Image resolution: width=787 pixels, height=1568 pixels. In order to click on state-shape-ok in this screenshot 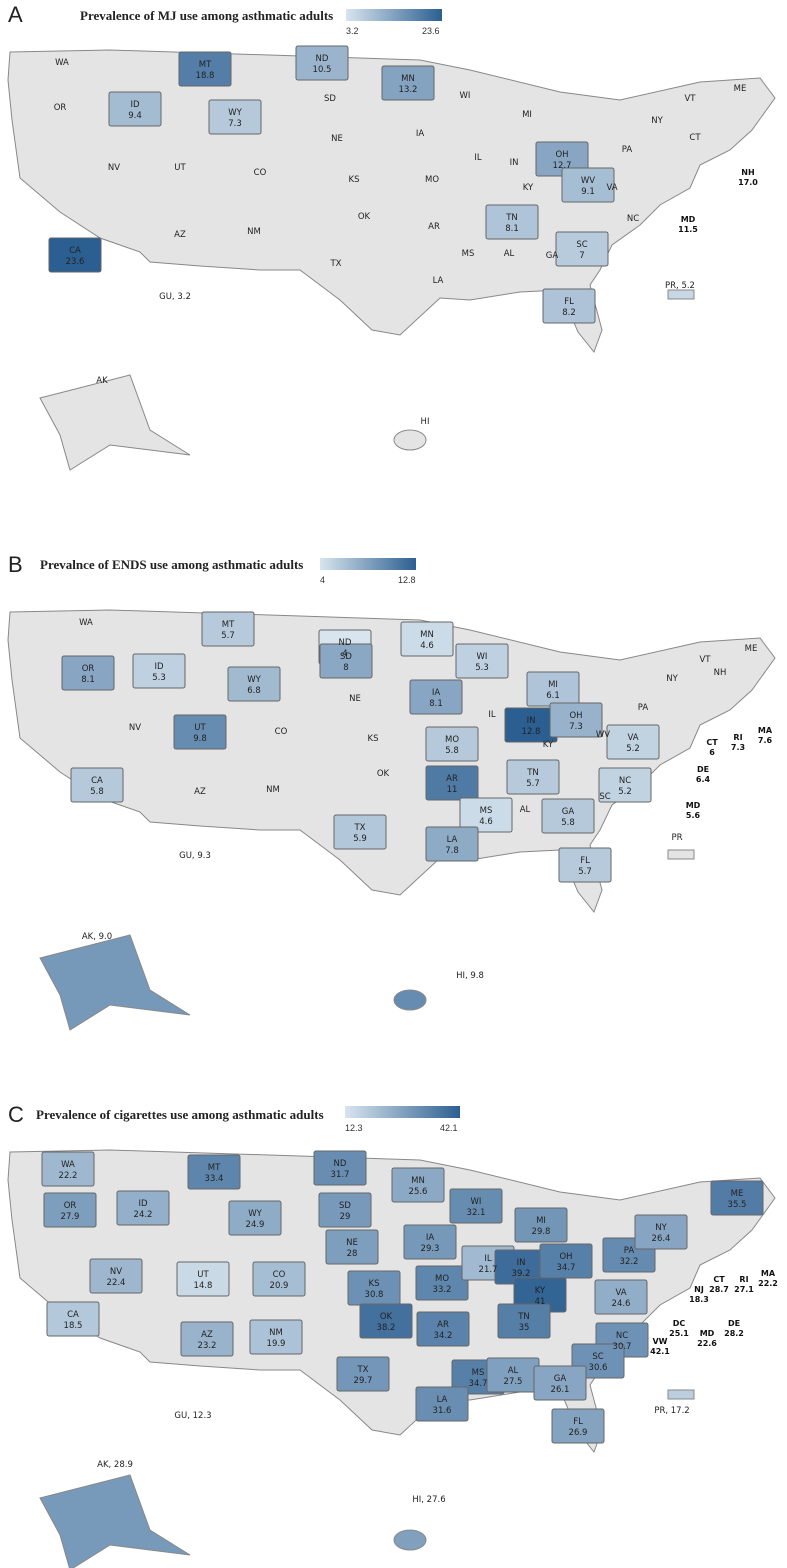, I will do `click(386, 1321)`.